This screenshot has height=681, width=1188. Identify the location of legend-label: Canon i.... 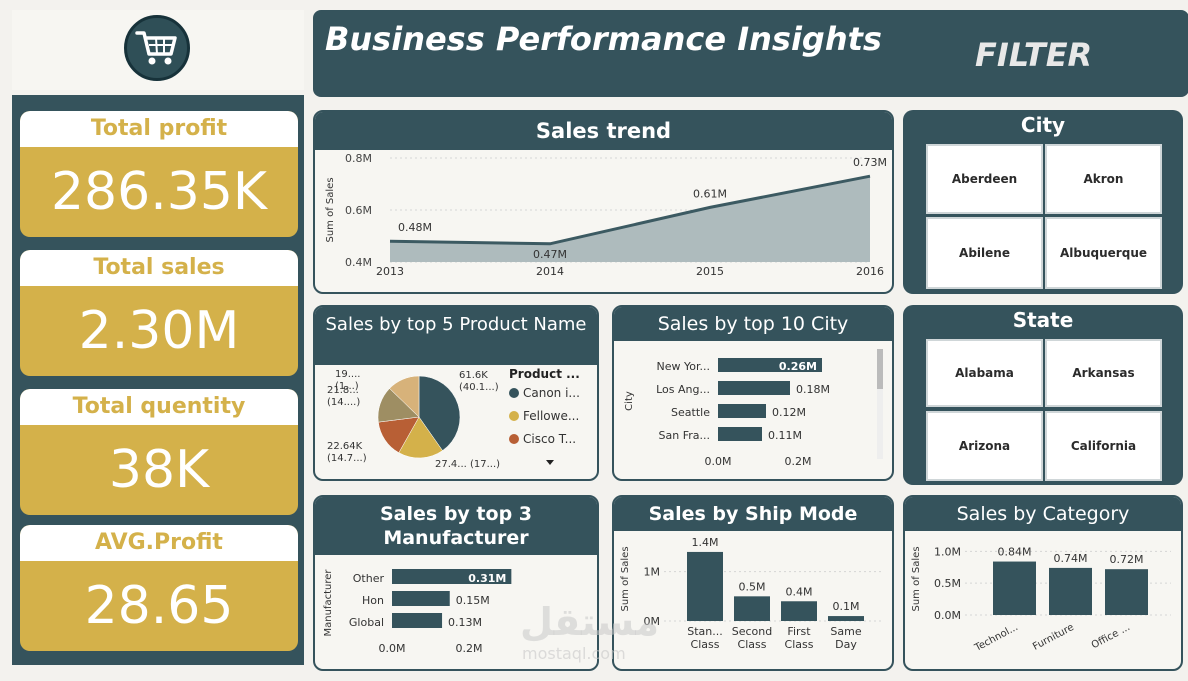
(551, 393).